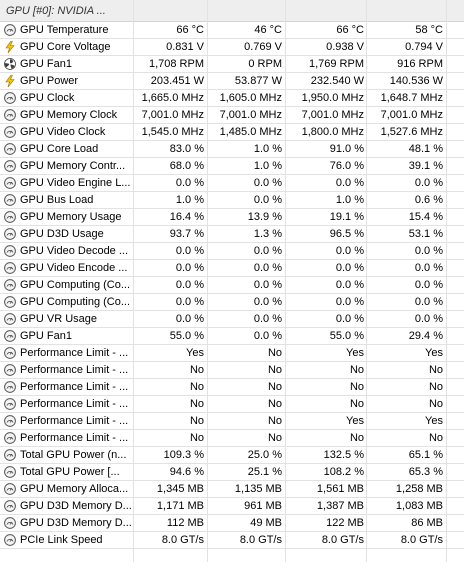  What do you see at coordinates (190, 30) in the screenshot?
I see `value-column-1: 66 °C` at bounding box center [190, 30].